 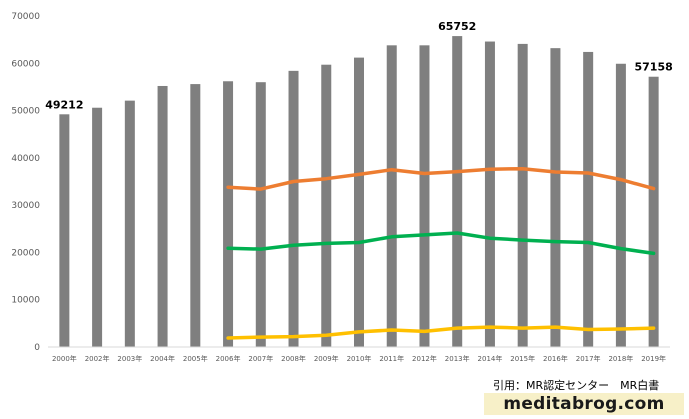 What do you see at coordinates (129, 358) in the screenshot?
I see `x-tick-label-2: 2003年` at bounding box center [129, 358].